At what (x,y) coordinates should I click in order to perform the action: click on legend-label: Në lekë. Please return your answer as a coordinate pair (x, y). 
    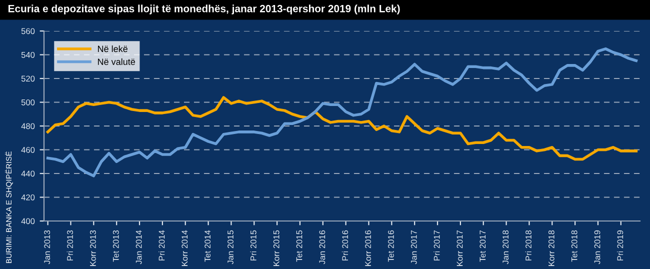
    Looking at the image, I should click on (113, 48).